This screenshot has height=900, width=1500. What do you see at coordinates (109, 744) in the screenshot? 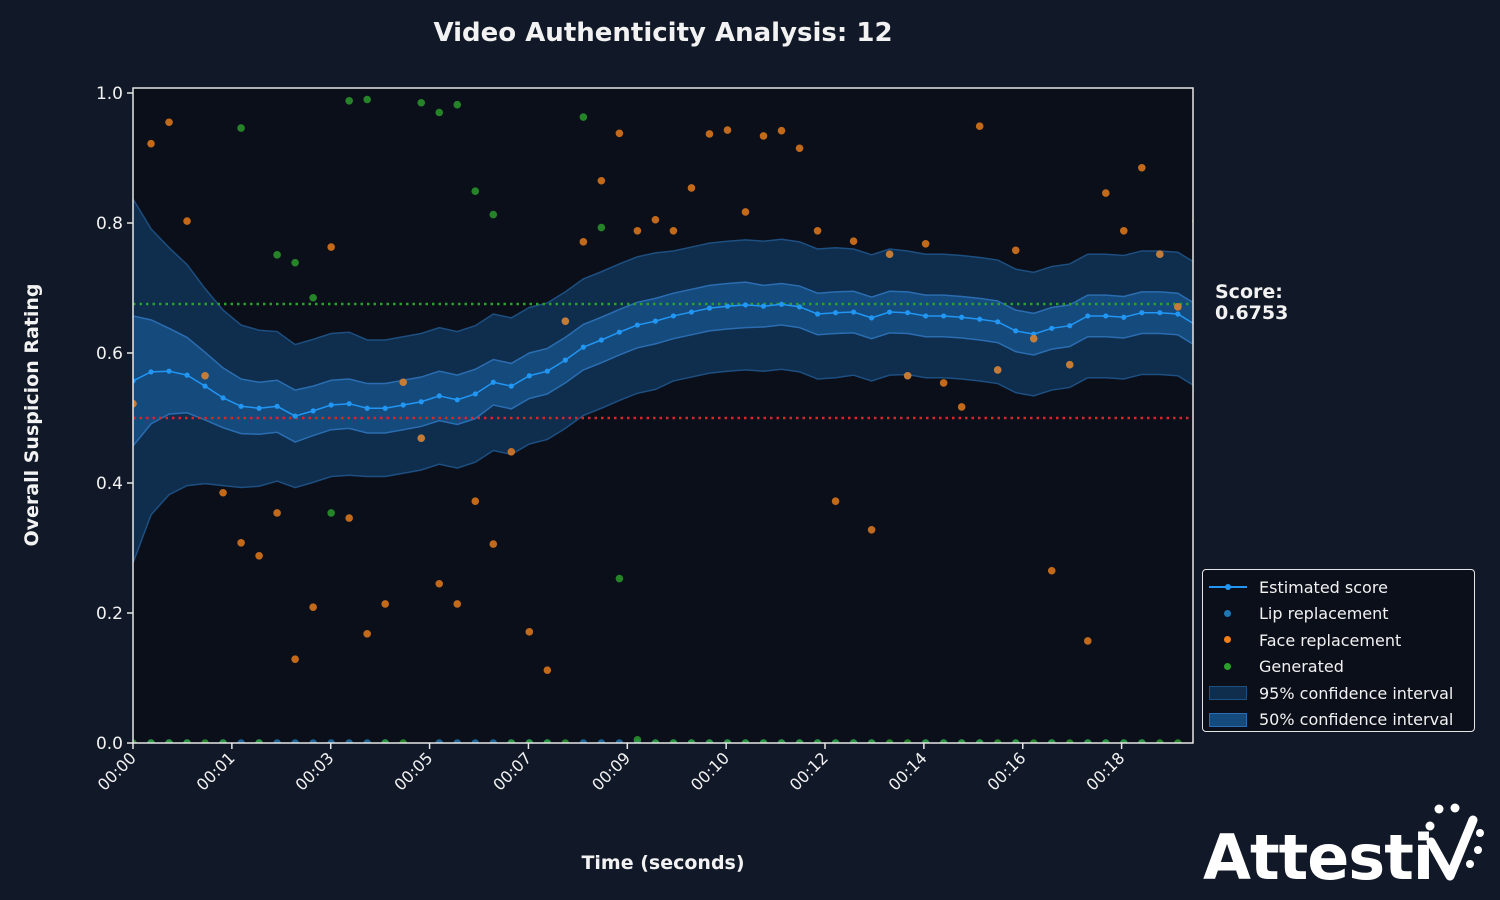
I see `y-tick-label: 0.0` at bounding box center [109, 744].